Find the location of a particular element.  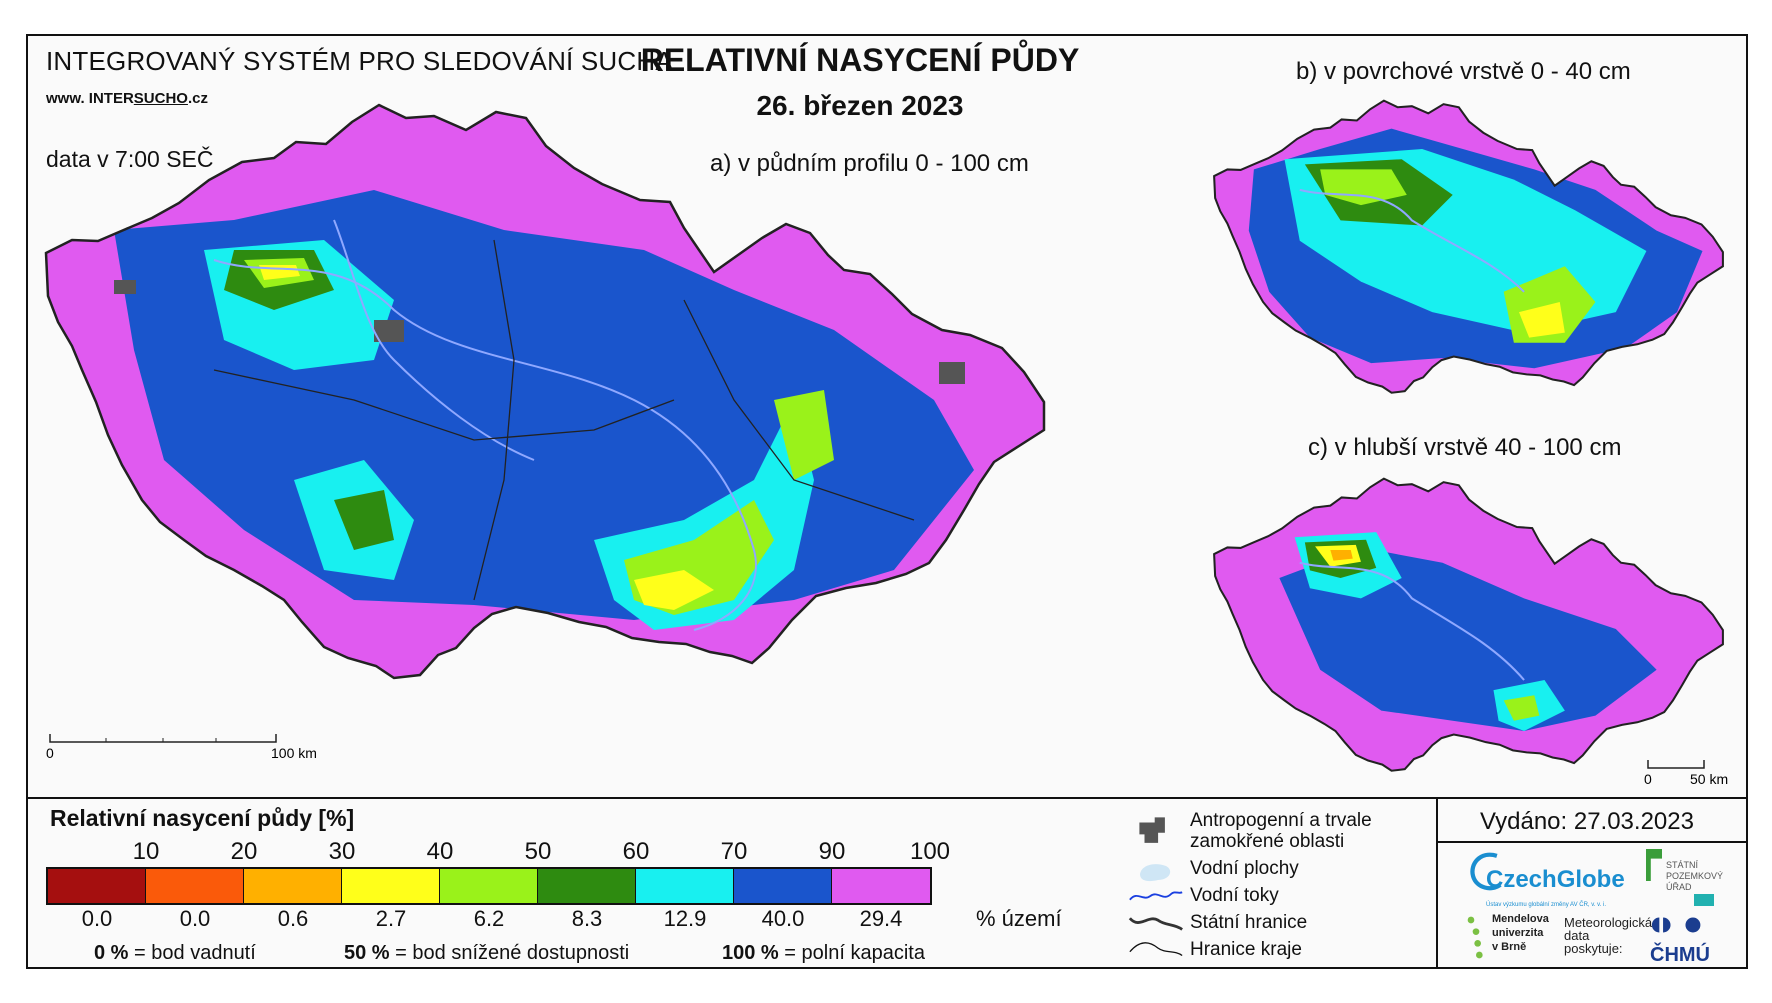

map-a-label: a) v půdním profilu 0 - 100 cm is located at coordinates (869, 163).